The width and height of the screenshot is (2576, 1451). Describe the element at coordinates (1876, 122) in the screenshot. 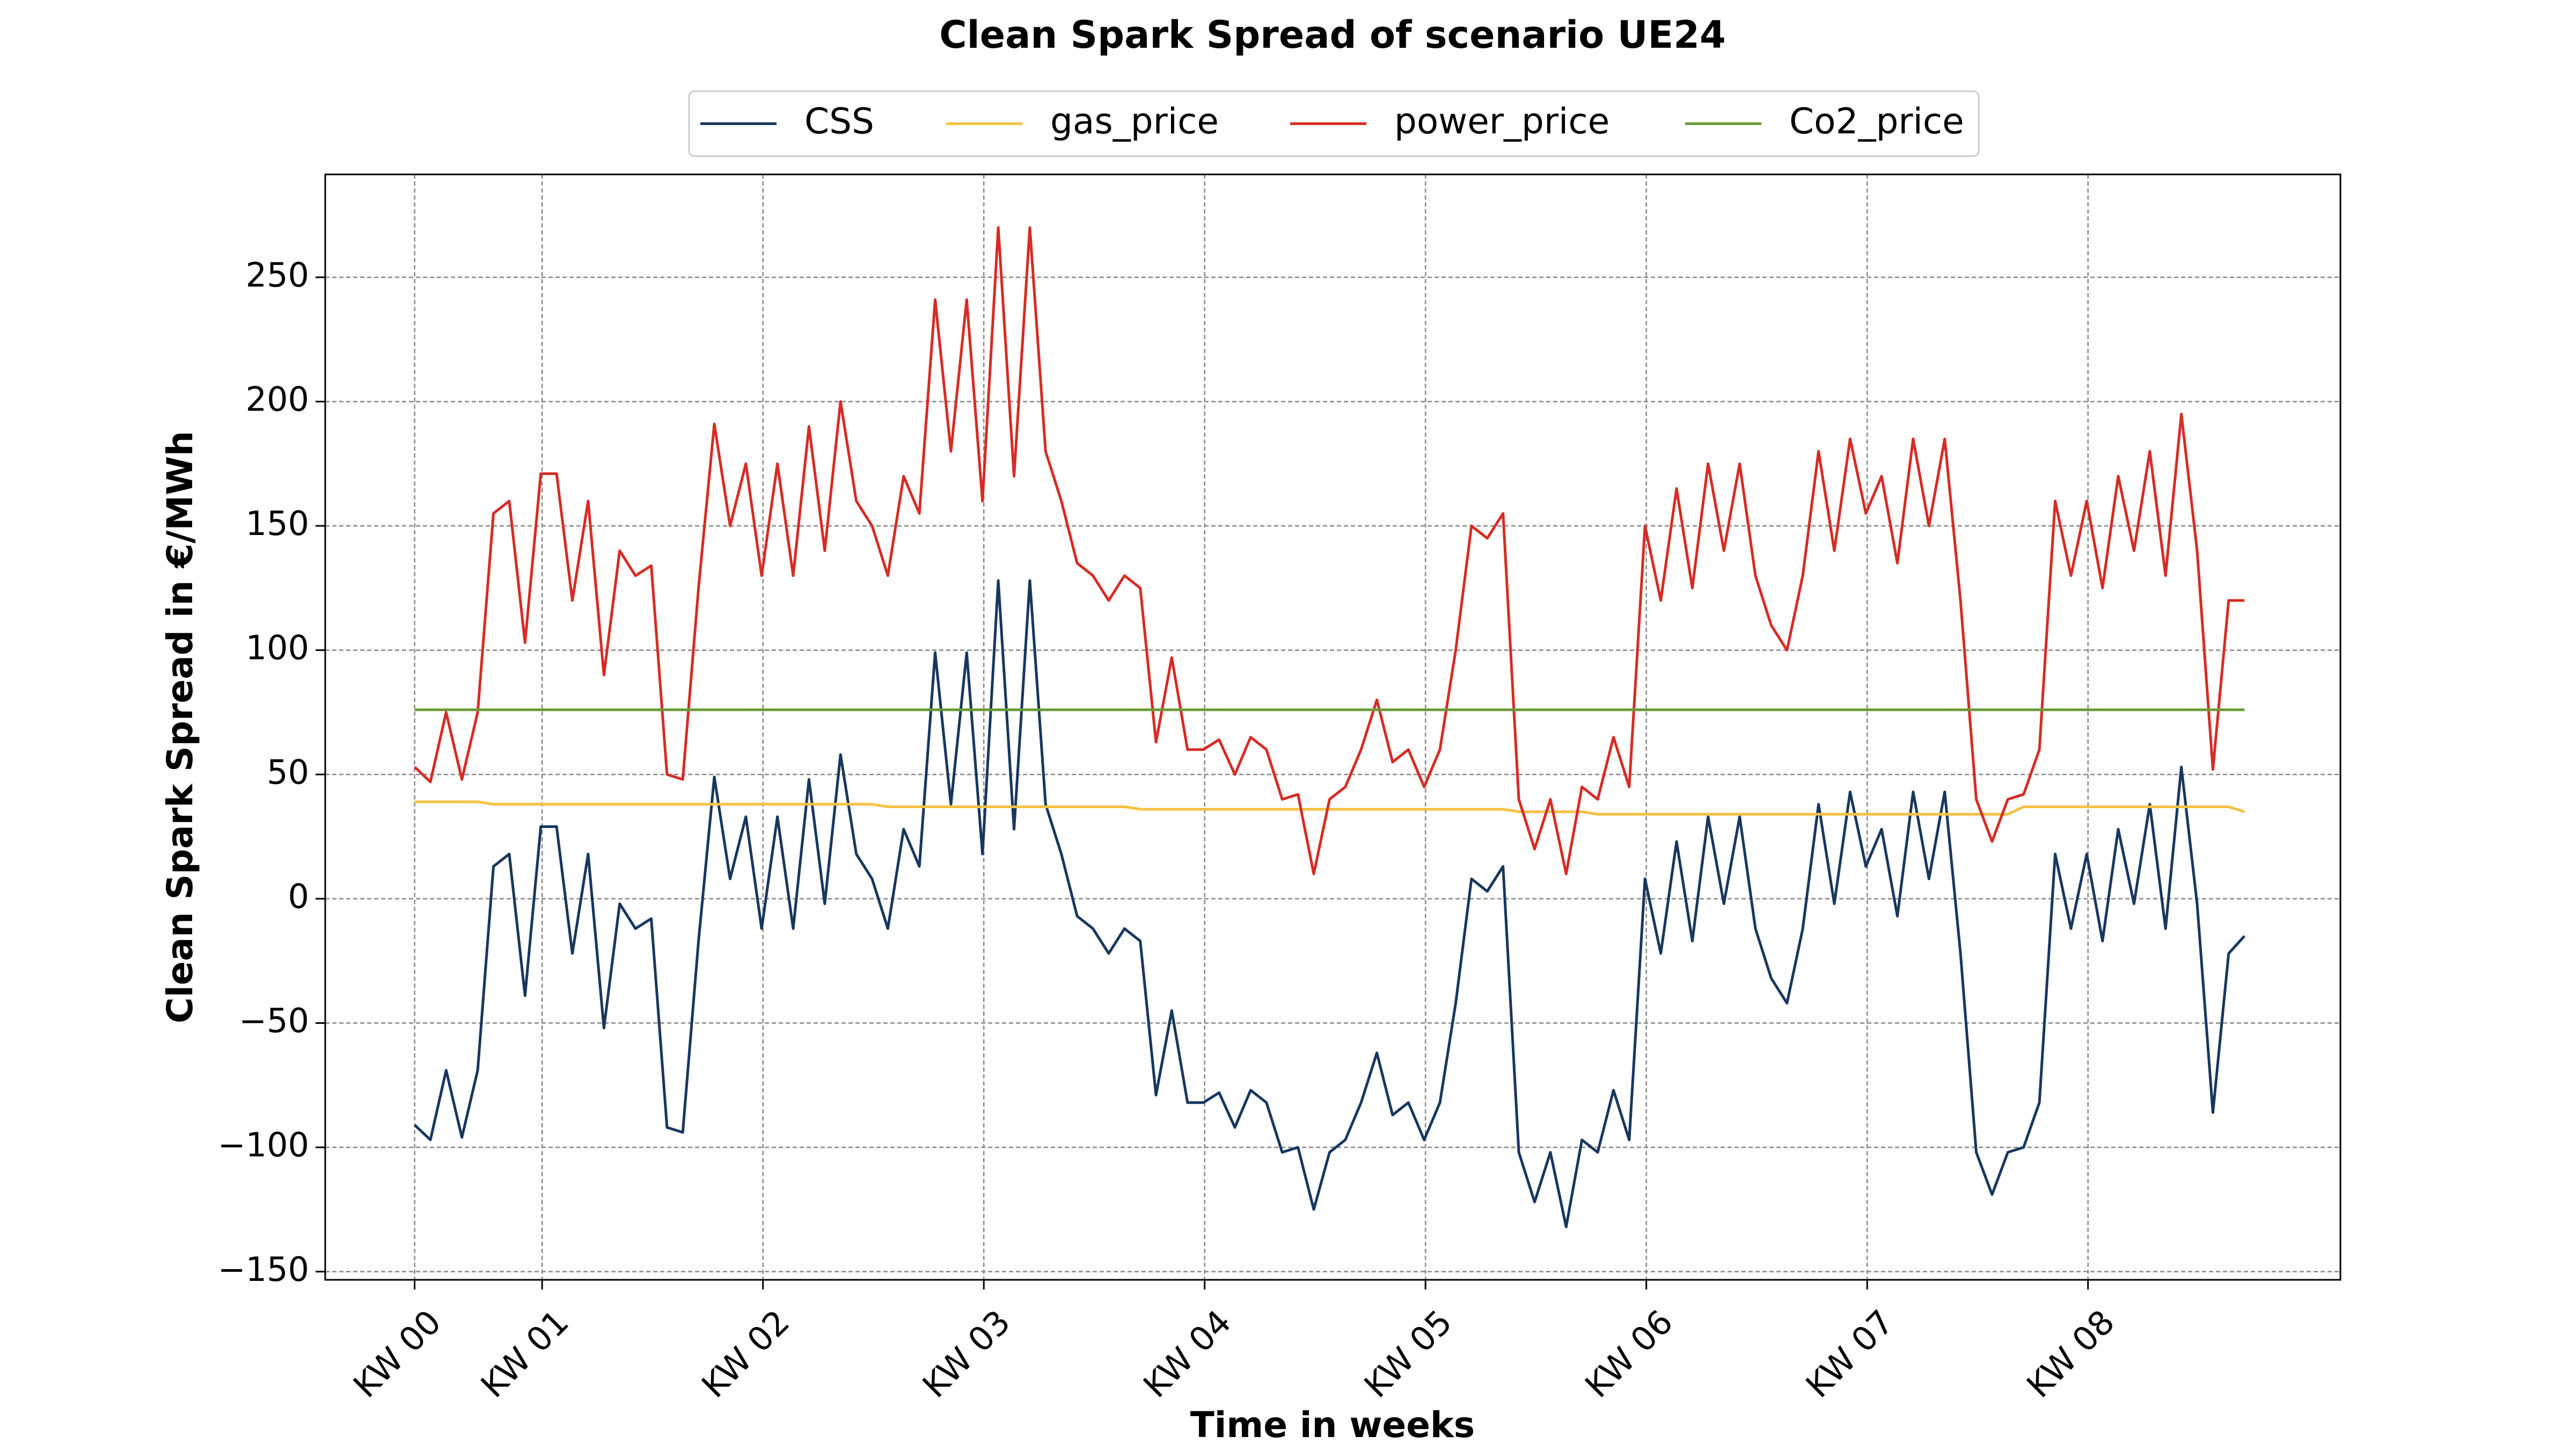

I see `legend-label: Co2_price` at that location.